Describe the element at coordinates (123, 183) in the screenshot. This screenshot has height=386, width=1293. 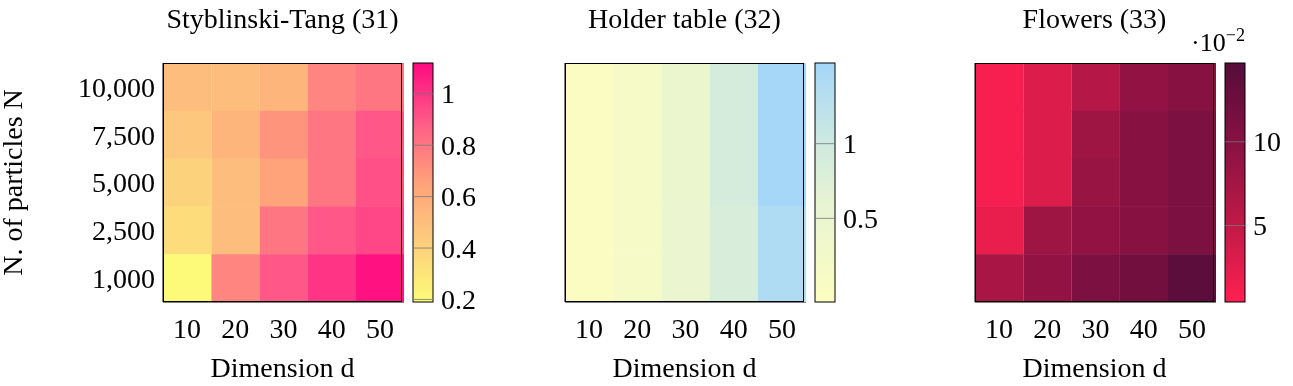
I see `y-tick-label: 5,000` at that location.